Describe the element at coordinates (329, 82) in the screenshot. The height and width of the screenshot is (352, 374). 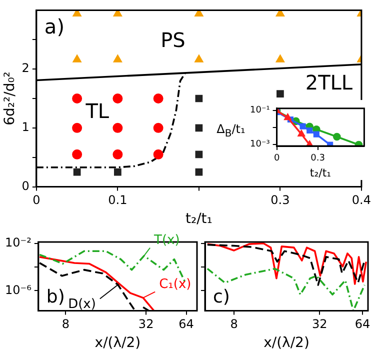
I see `annotation: 2TLL` at that location.